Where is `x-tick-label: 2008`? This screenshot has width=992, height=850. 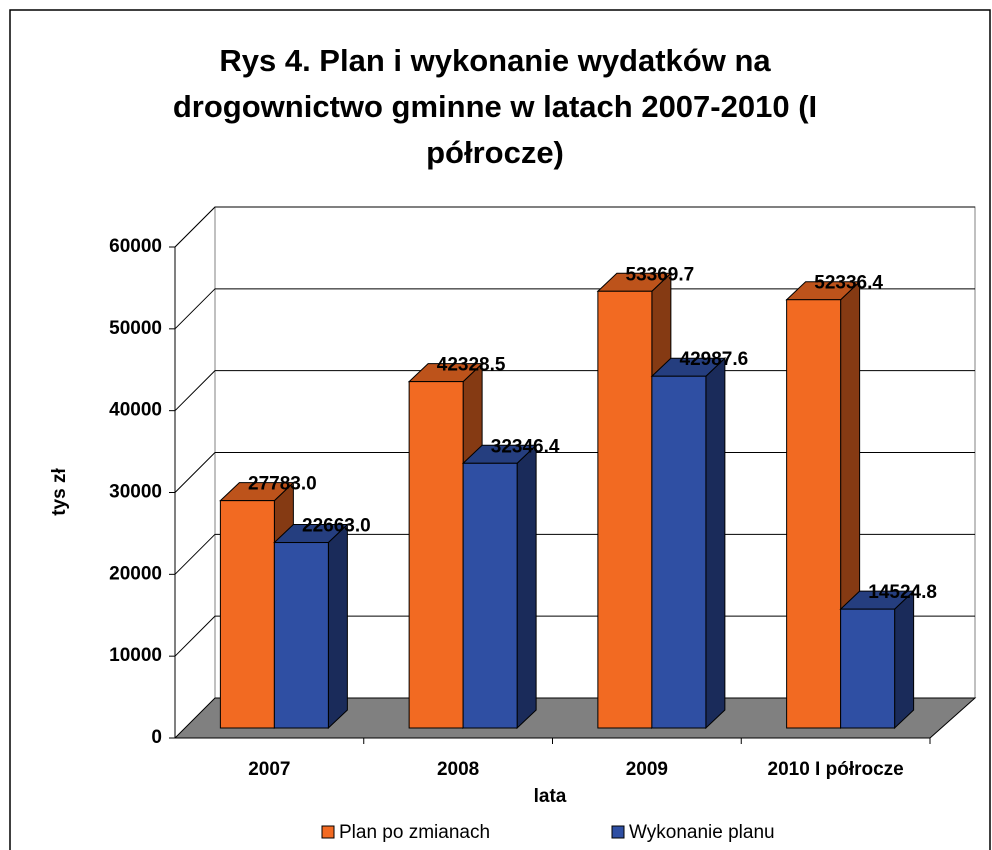 x-tick-label: 2008 is located at coordinates (458, 769).